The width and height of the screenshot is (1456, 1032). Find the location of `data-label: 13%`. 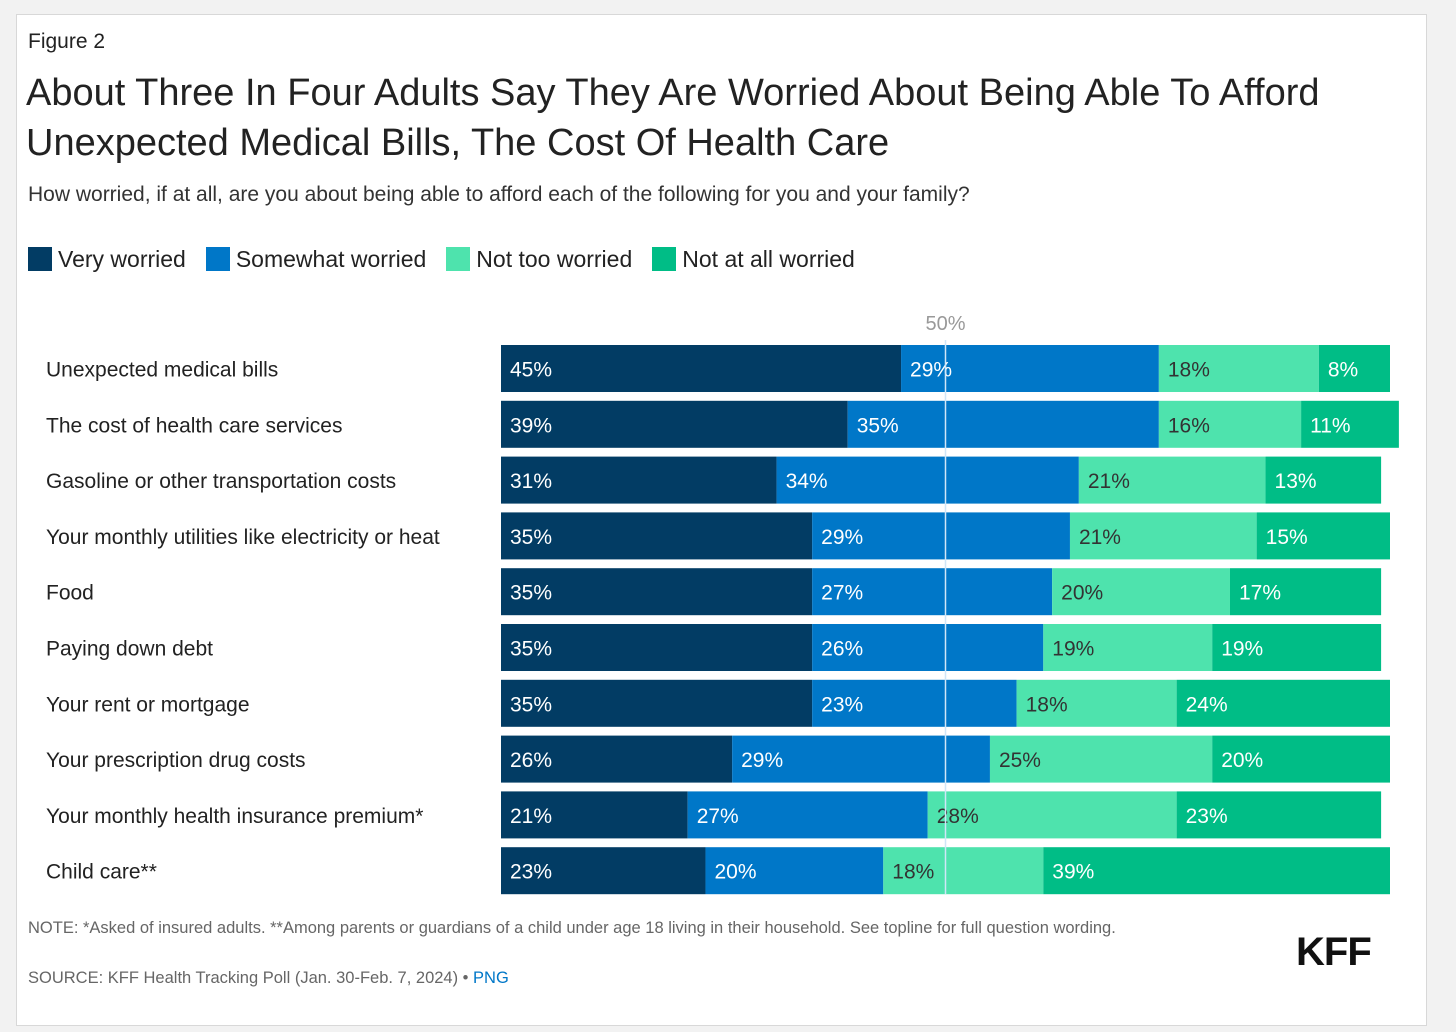

data-label: 13% is located at coordinates (1296, 481).